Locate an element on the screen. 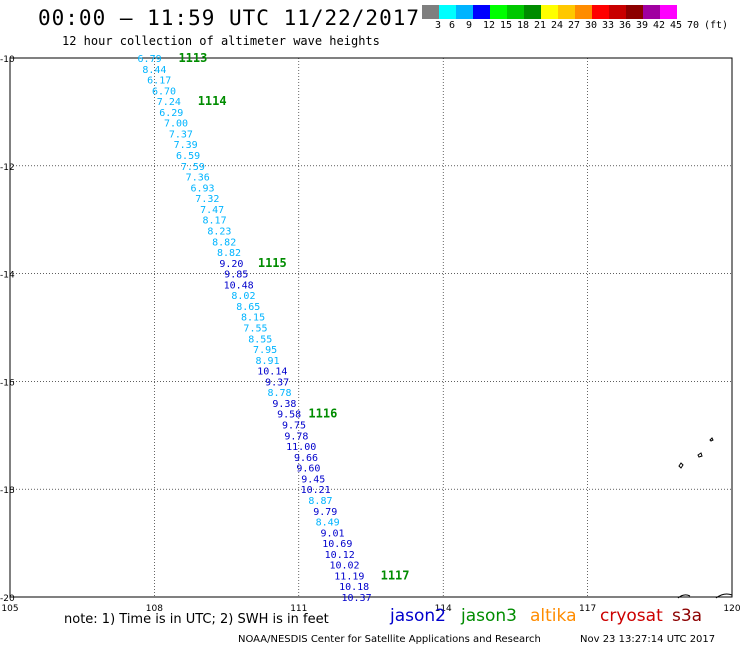  wave-height-value: 9.66 is located at coordinates (306, 458).